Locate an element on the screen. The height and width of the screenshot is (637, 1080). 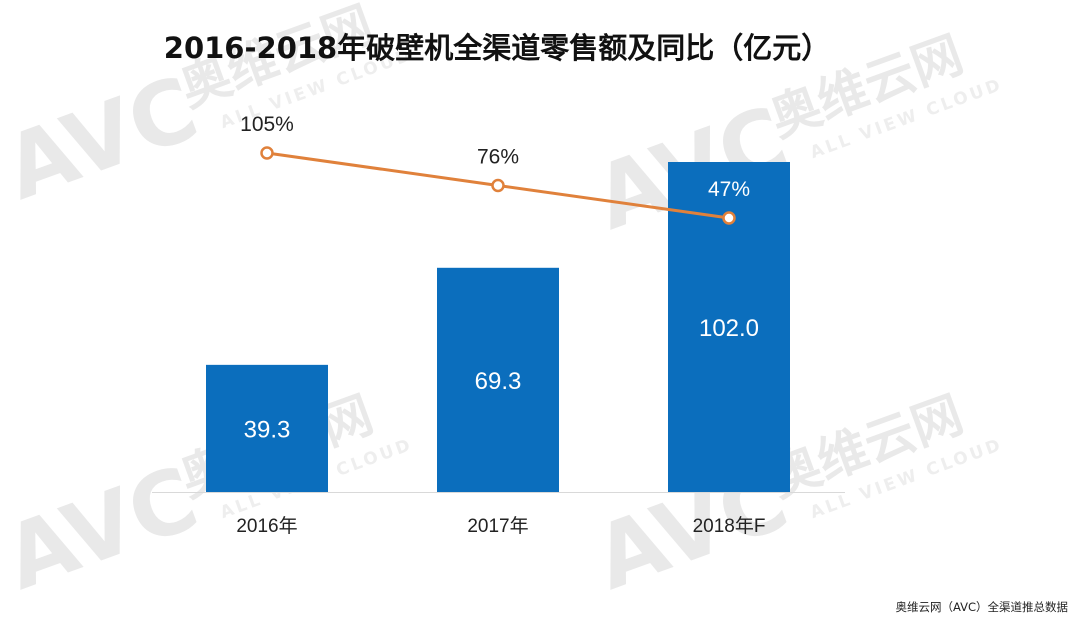
bar-value-label: 39.3 is located at coordinates (267, 429).